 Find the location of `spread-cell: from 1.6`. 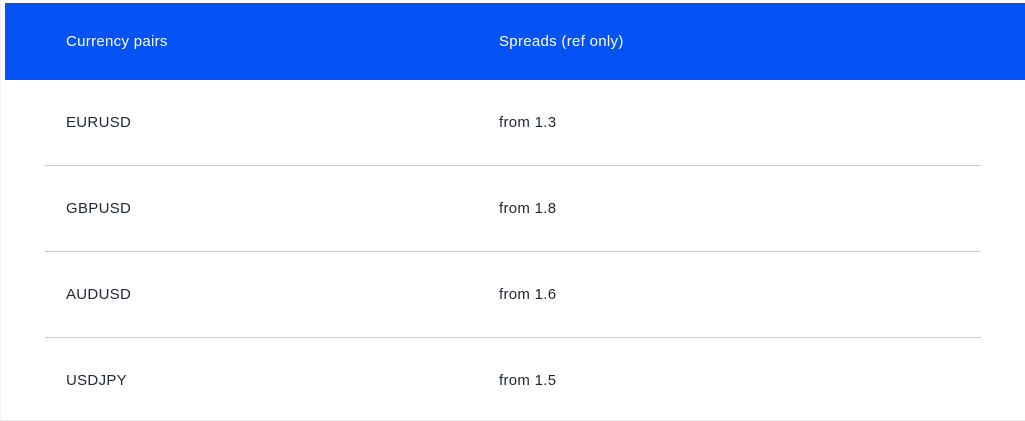

spread-cell: from 1.6 is located at coordinates (528, 294).